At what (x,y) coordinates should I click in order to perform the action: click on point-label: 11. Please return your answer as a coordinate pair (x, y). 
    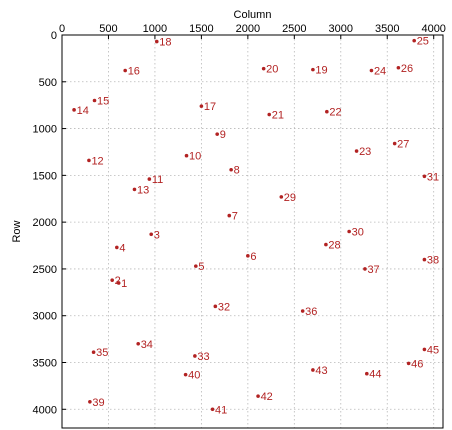
    Looking at the image, I should click on (157, 180).